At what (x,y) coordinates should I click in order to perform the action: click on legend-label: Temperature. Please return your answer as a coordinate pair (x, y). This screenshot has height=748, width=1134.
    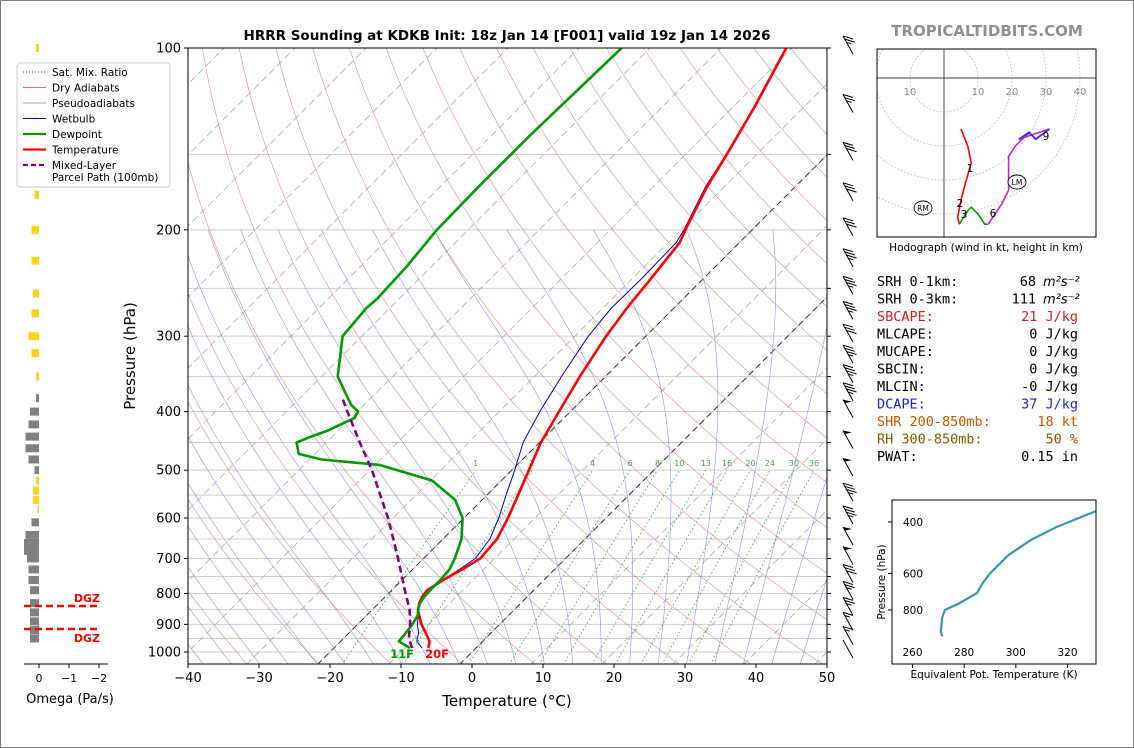
    Looking at the image, I should click on (85, 150).